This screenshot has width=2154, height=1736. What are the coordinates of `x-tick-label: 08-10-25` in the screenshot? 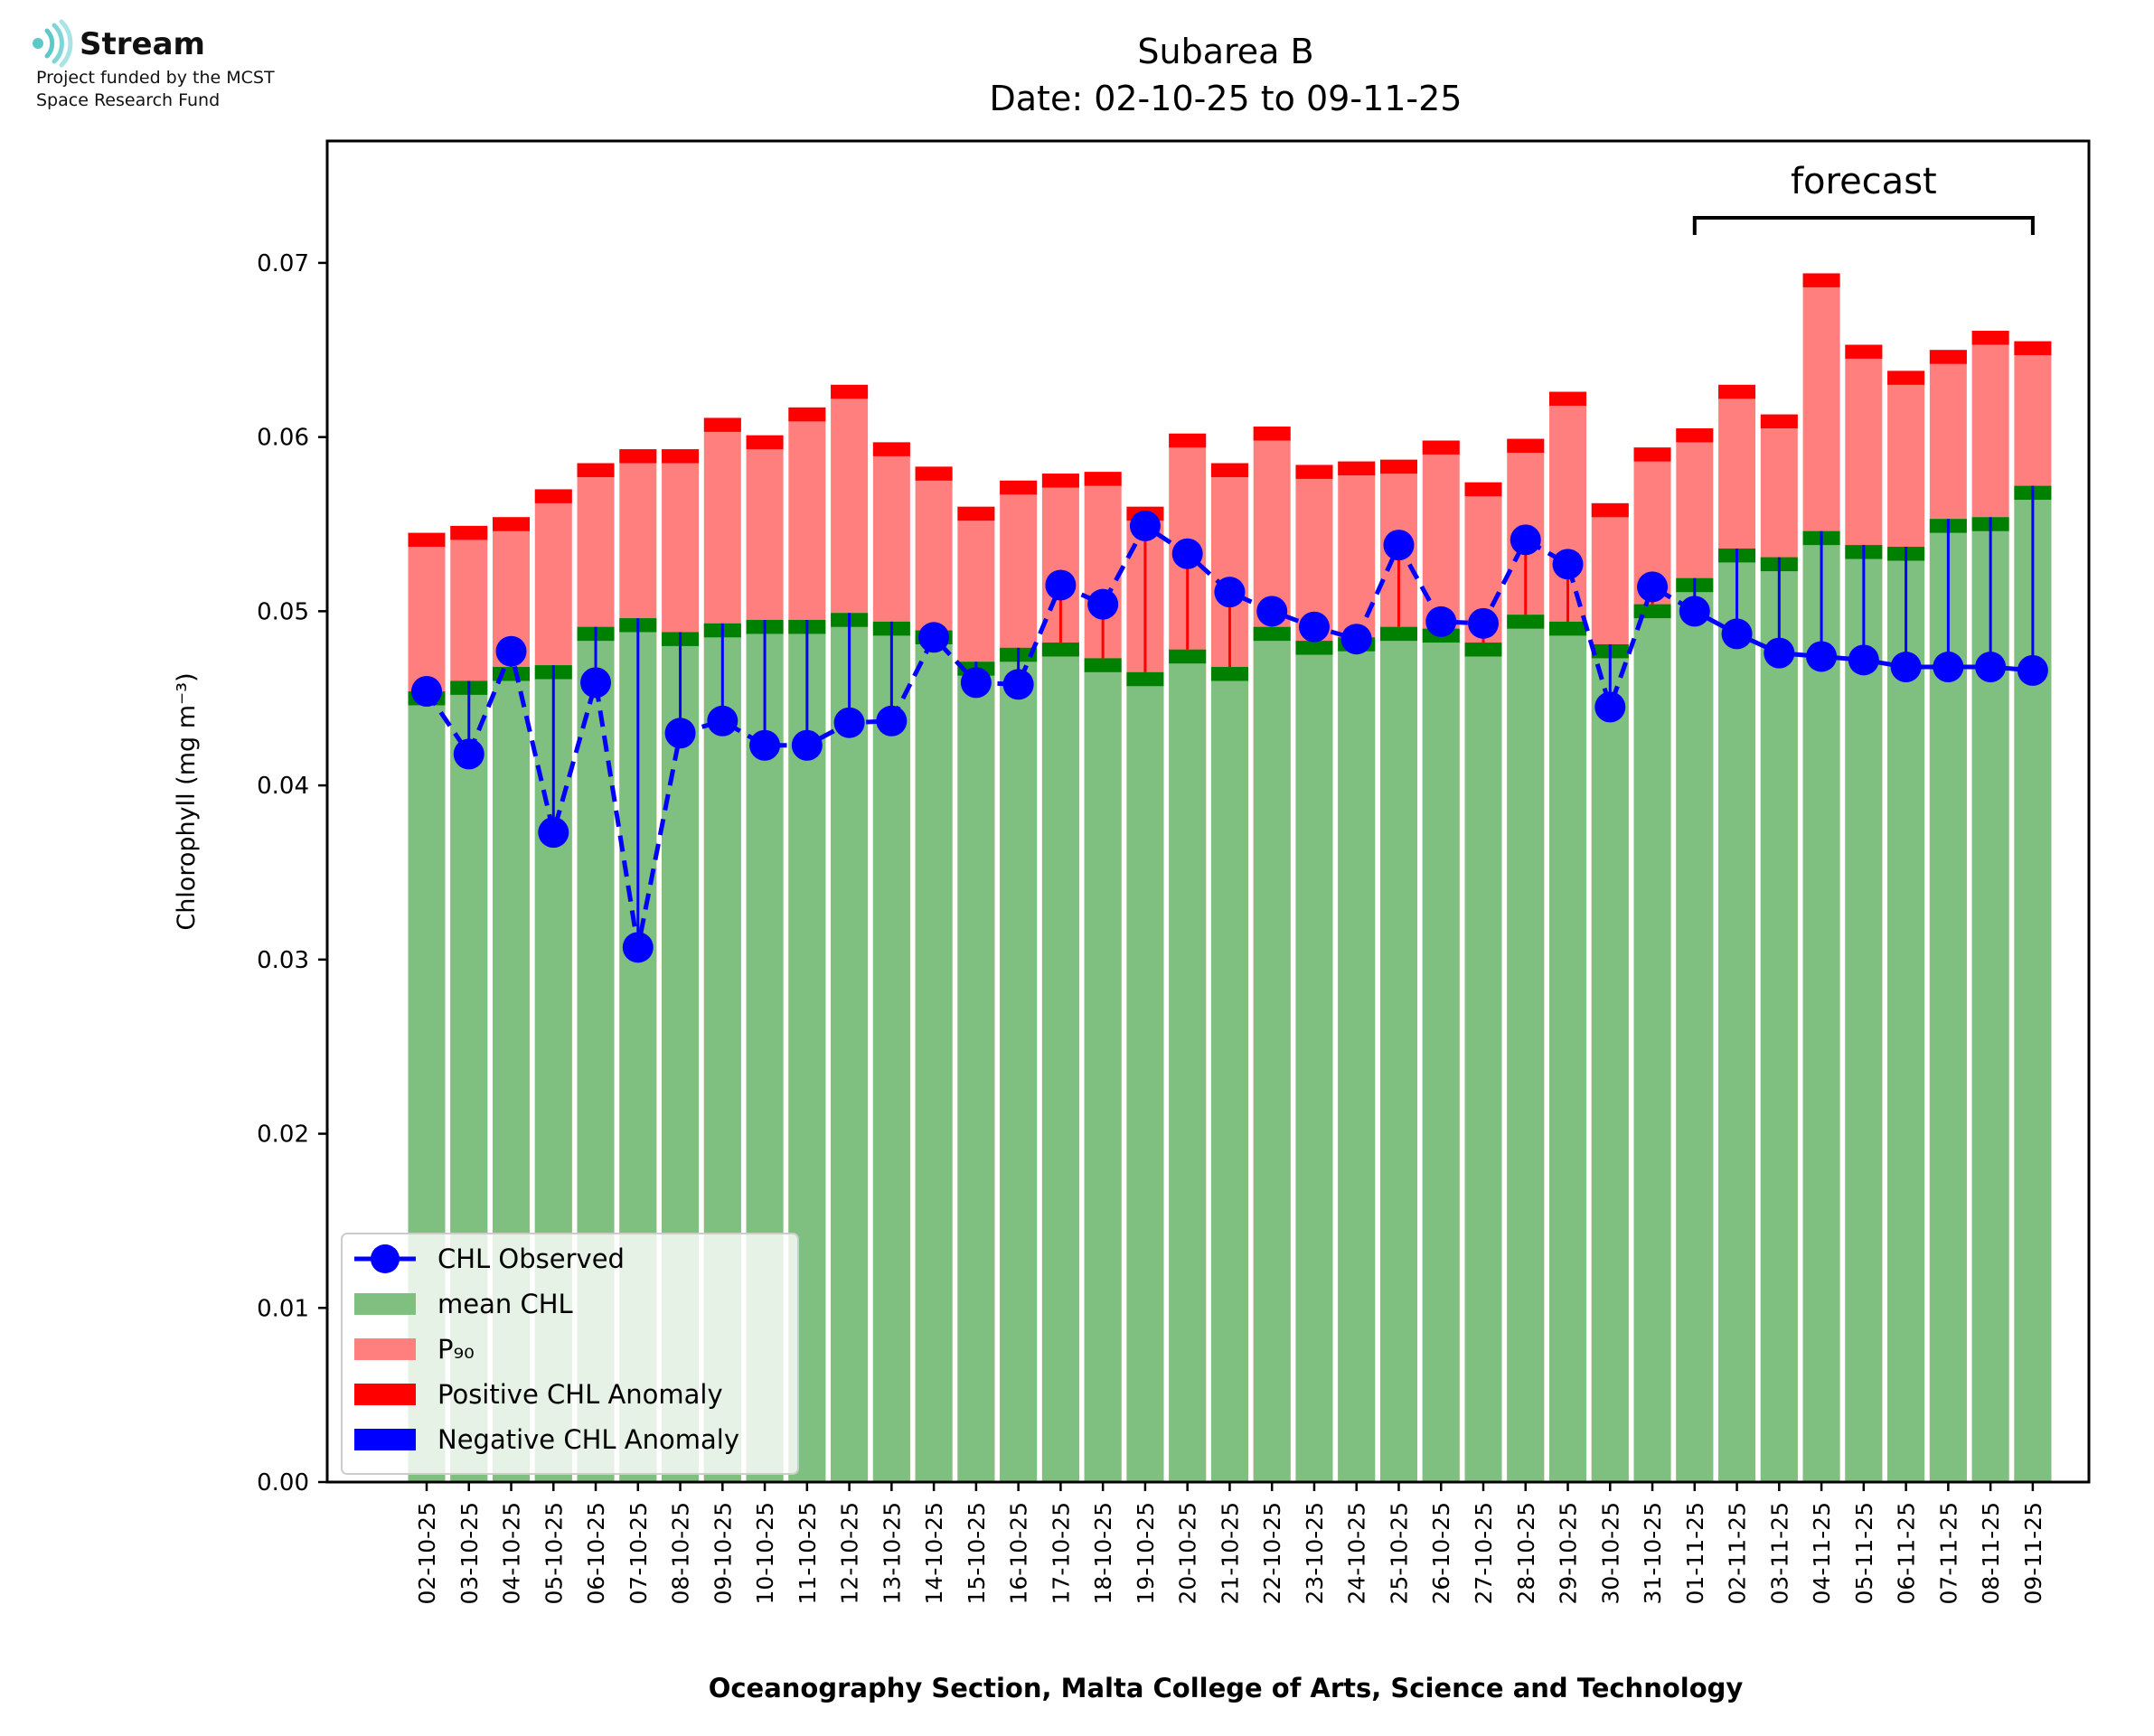 It's located at (681, 1553).